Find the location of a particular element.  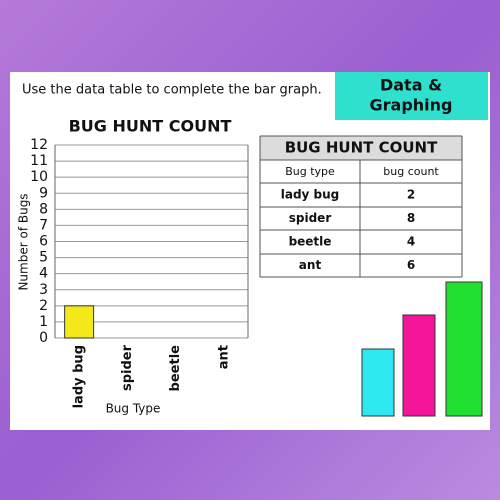

y-tick-label: 6 is located at coordinates (43, 242).